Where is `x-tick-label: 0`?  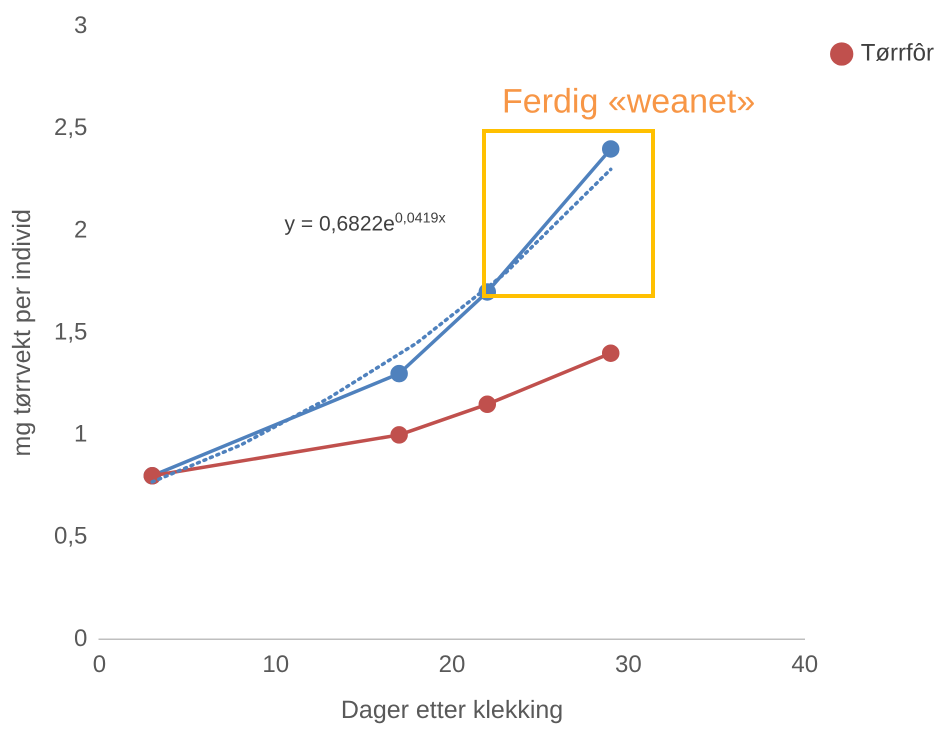 x-tick-label: 0 is located at coordinates (99, 664).